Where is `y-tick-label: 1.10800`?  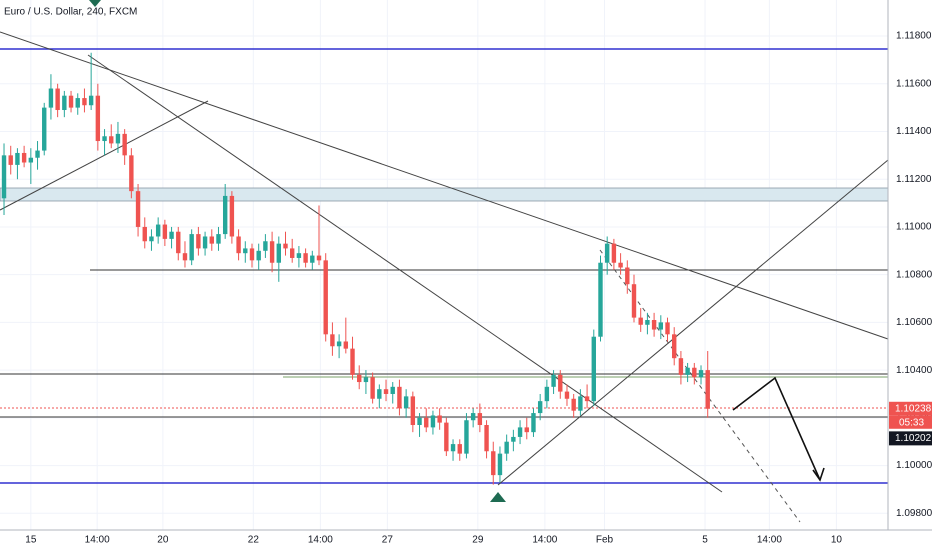
y-tick-label: 1.10800 is located at coordinates (914, 274).